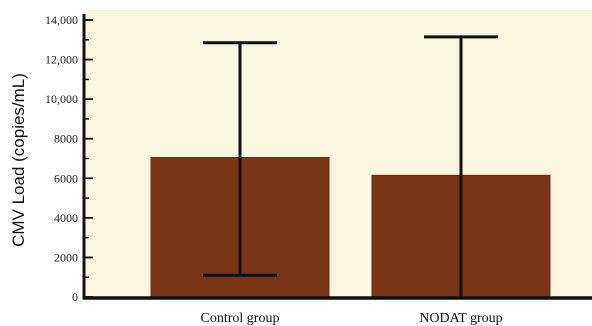  What do you see at coordinates (75, 297) in the screenshot?
I see `y-tick-label: 0` at bounding box center [75, 297].